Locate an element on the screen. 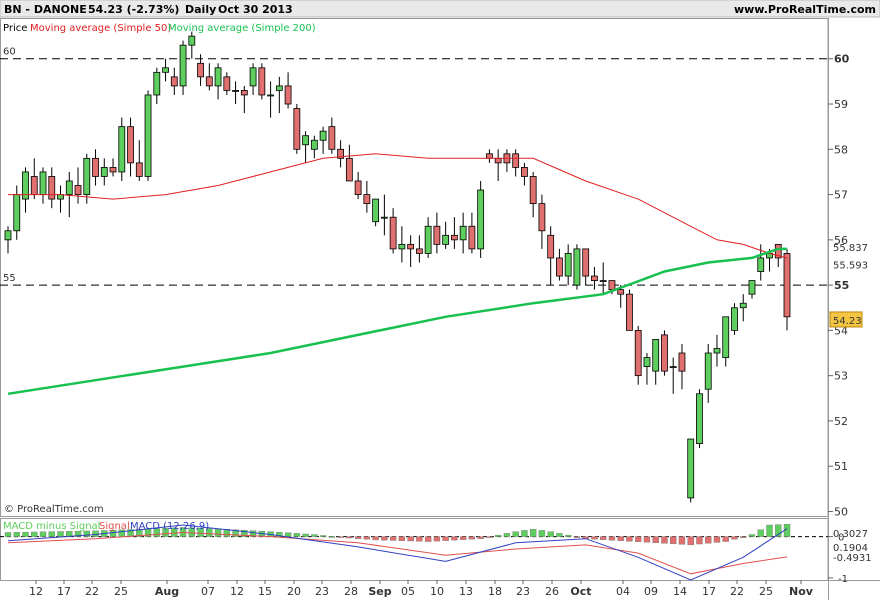  x-tick-label: 23 is located at coordinates (322, 591).